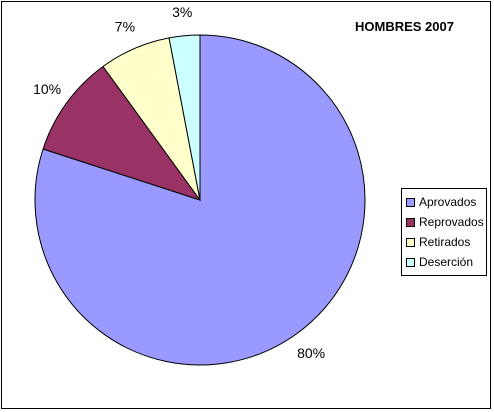  Describe the element at coordinates (410, 262) in the screenshot. I see `legend-swatch-desercion` at that location.